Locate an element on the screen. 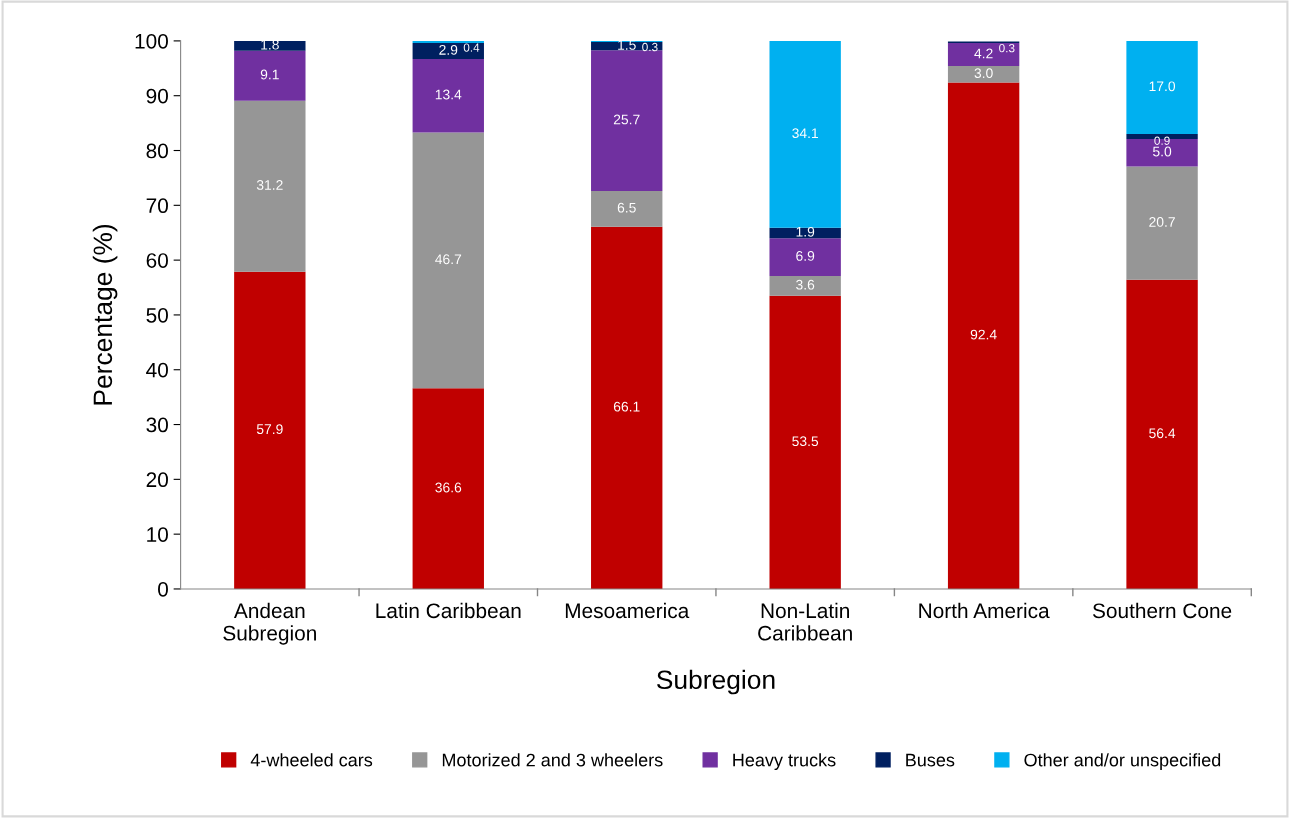 Image resolution: width=1290 pixels, height=818 pixels. y-tick-label: 80 is located at coordinates (157, 151).